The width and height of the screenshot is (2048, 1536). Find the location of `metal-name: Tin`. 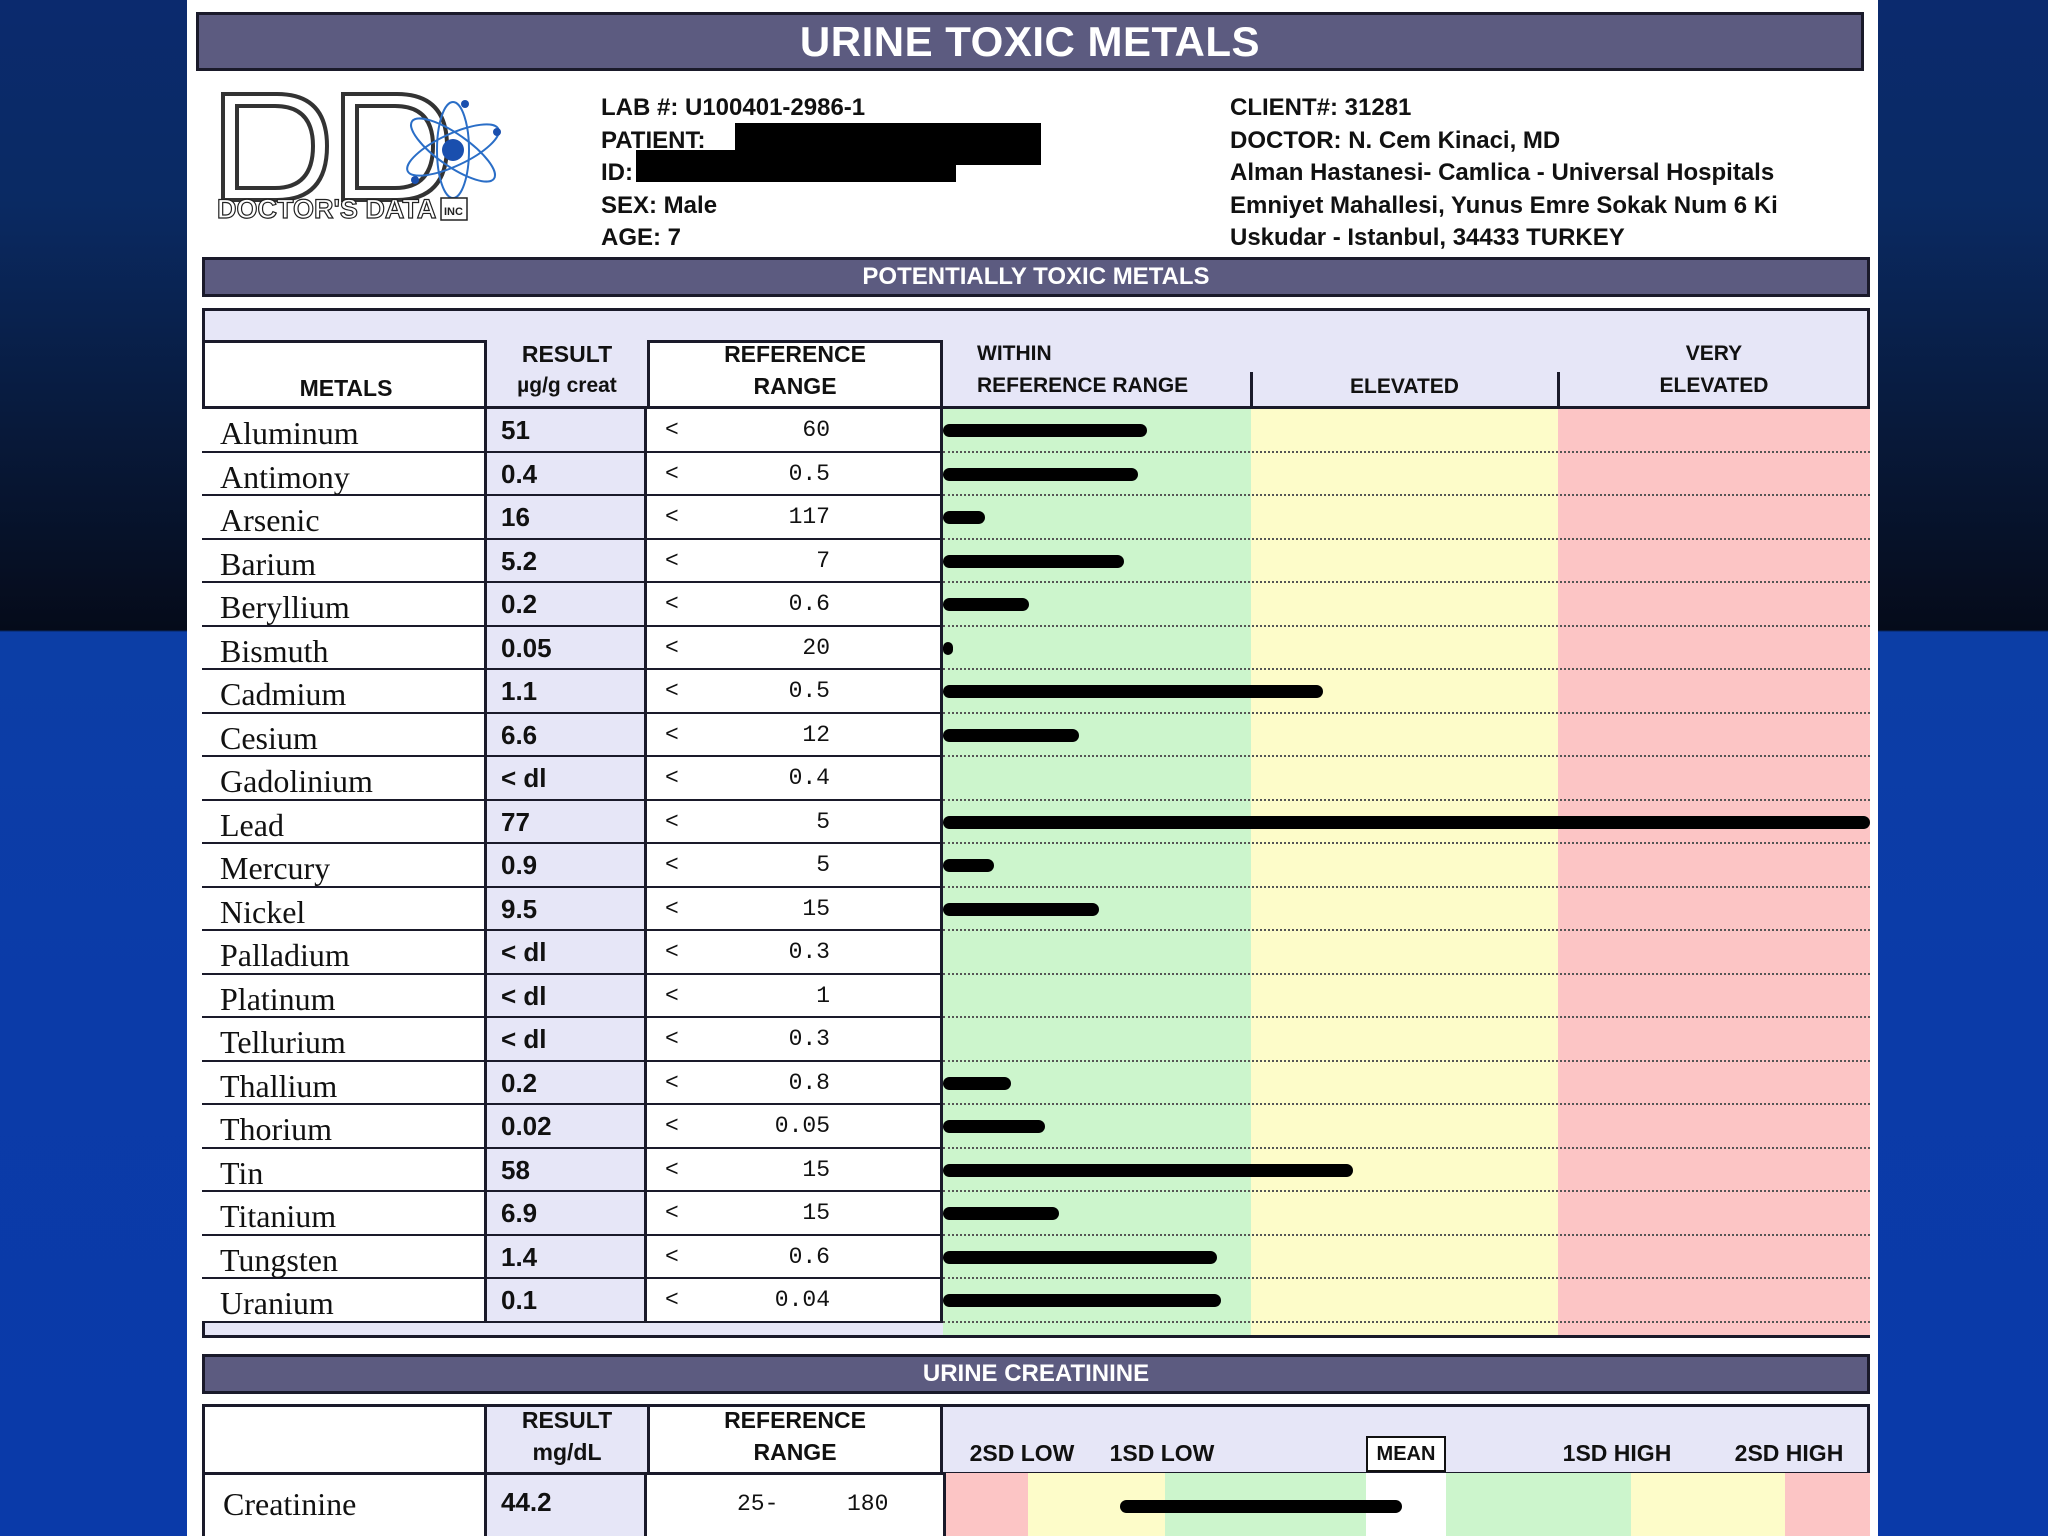

metal-name: Tin is located at coordinates (344, 1170).